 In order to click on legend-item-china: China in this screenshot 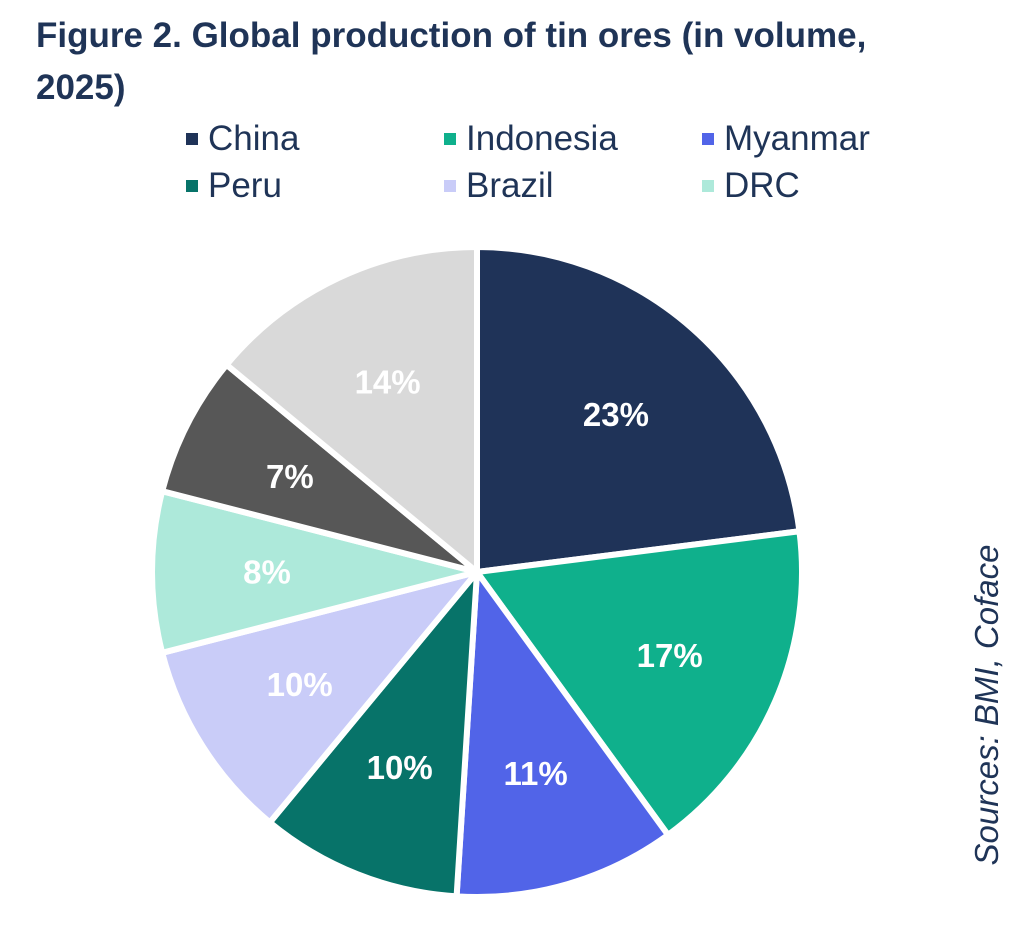, I will do `click(315, 138)`.